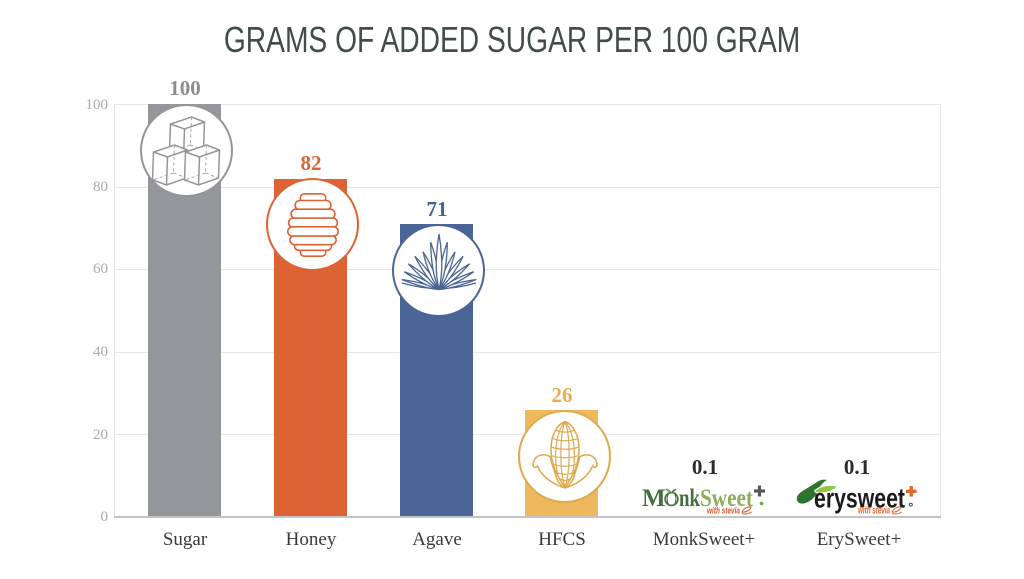 The image size is (1024, 579). Describe the element at coordinates (859, 498) in the screenshot. I see `svg-text: erysweet` at that location.